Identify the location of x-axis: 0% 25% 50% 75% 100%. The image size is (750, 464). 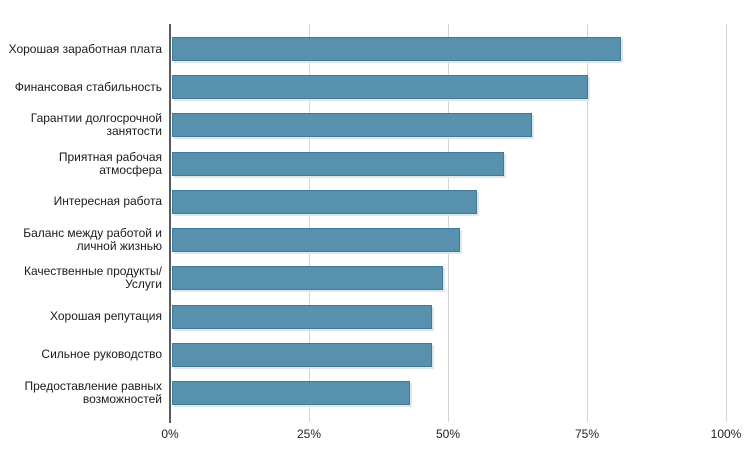
(451, 435).